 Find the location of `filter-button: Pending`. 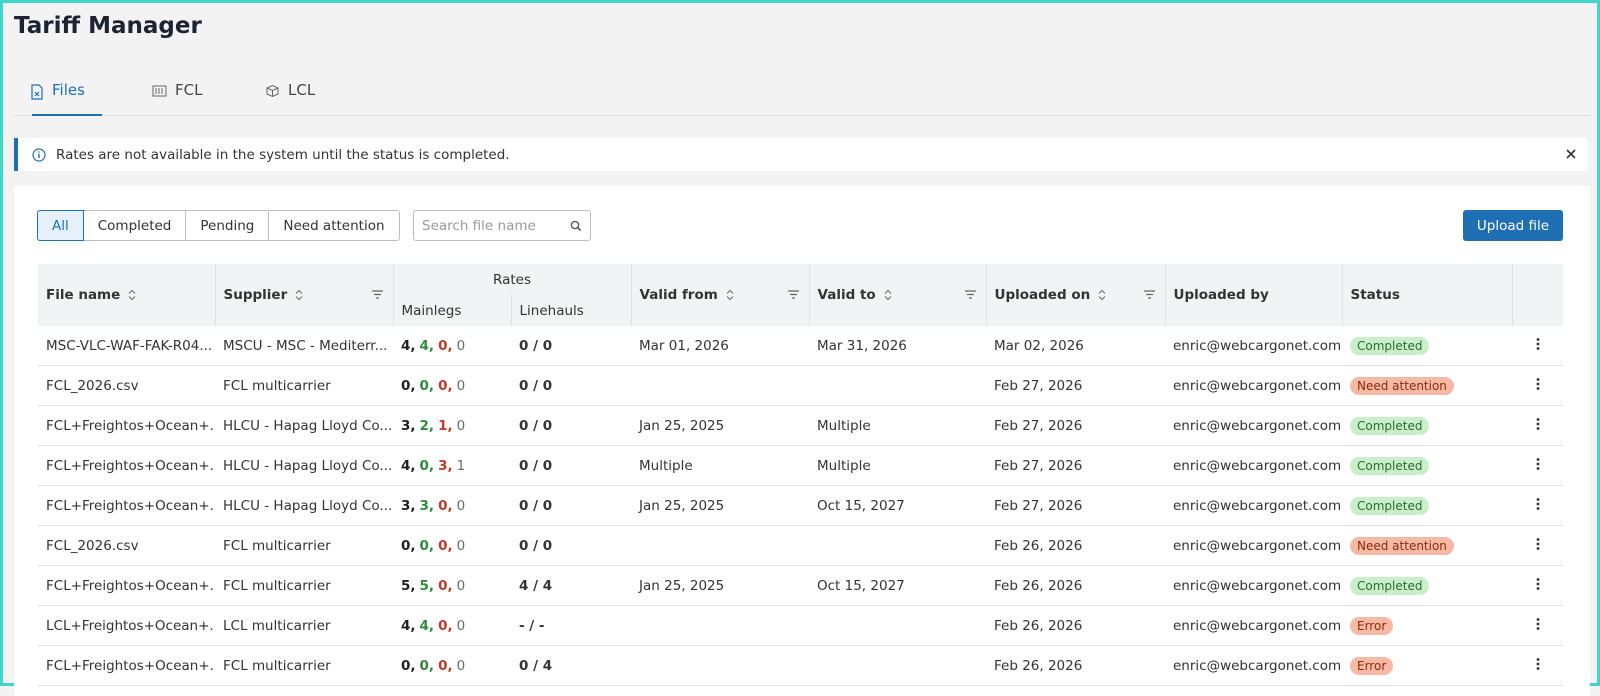

filter-button: Pending is located at coordinates (227, 225).